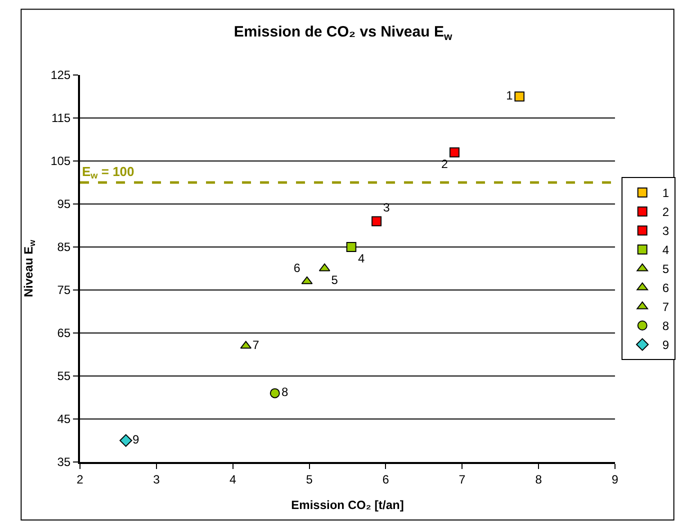 This screenshot has height=522, width=686. What do you see at coordinates (61, 118) in the screenshot?
I see `y-tick-label: 115` at bounding box center [61, 118].